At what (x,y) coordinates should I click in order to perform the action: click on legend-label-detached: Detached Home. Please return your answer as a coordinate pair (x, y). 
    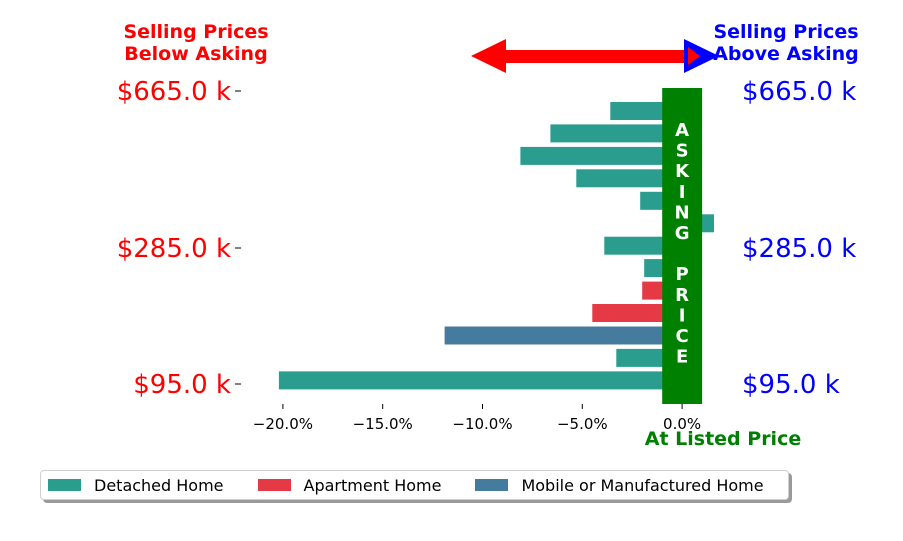
    Looking at the image, I should click on (159, 485).